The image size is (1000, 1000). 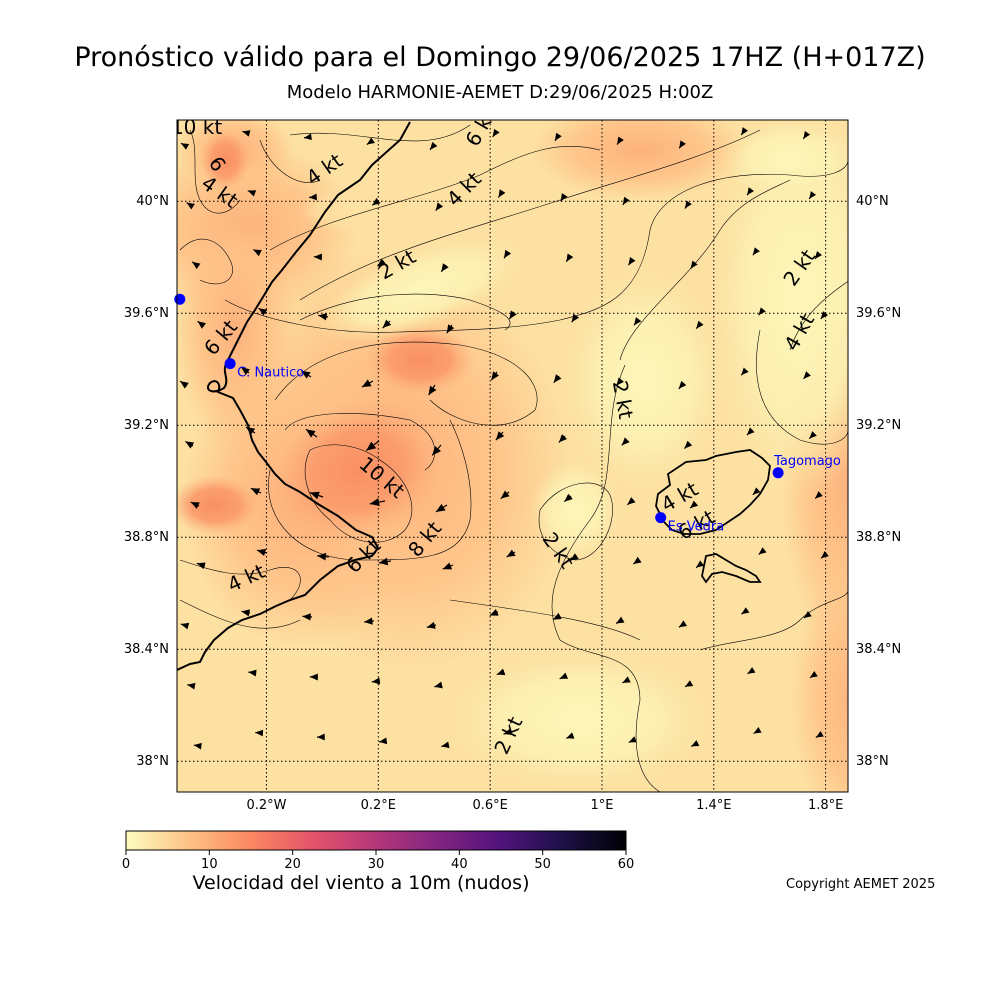 What do you see at coordinates (872, 201) in the screenshot?
I see `lat-tick-right: 40°N` at bounding box center [872, 201].